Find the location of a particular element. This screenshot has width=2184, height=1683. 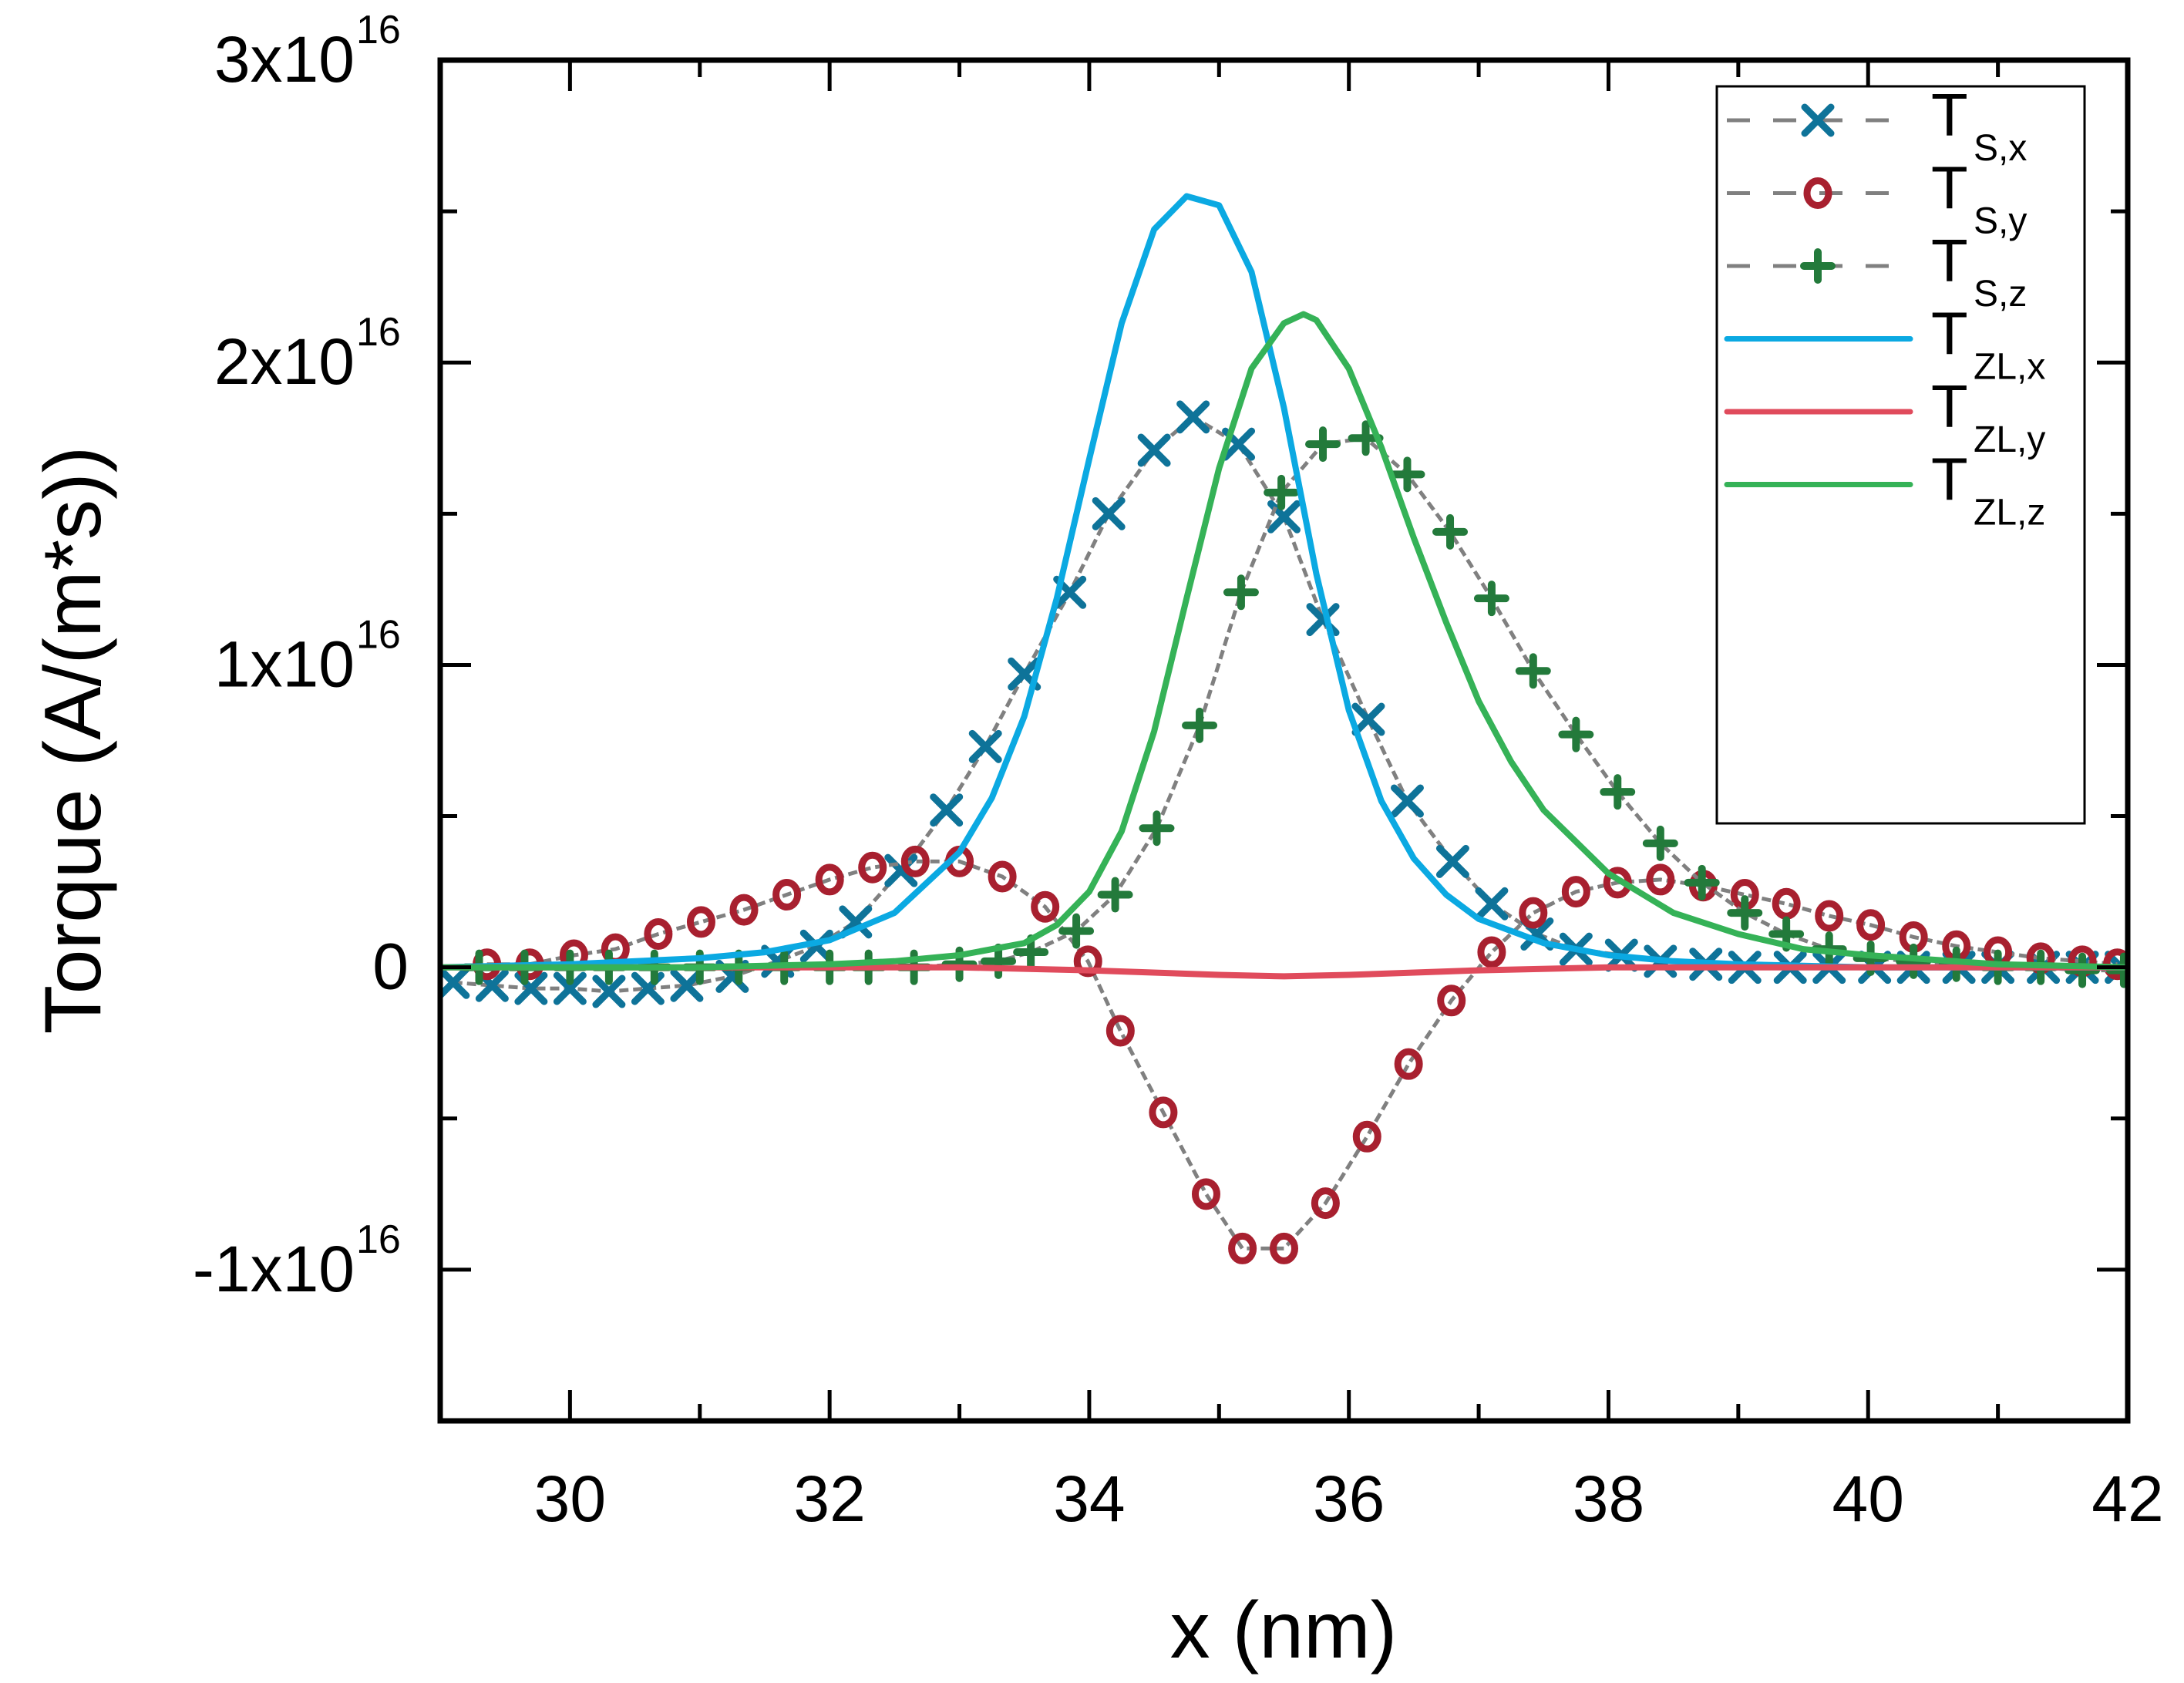

legend-entry-t-zl-x: T ZL,x is located at coordinates (1884, 344).